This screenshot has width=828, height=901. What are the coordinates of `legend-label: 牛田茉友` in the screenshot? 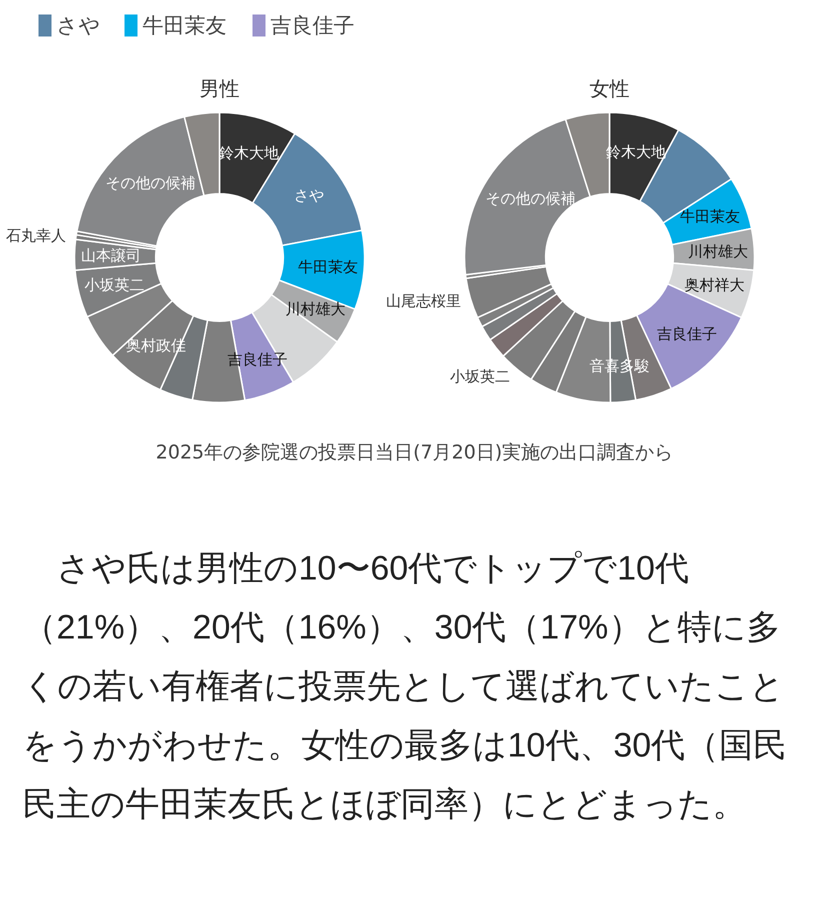 It's located at (184, 26).